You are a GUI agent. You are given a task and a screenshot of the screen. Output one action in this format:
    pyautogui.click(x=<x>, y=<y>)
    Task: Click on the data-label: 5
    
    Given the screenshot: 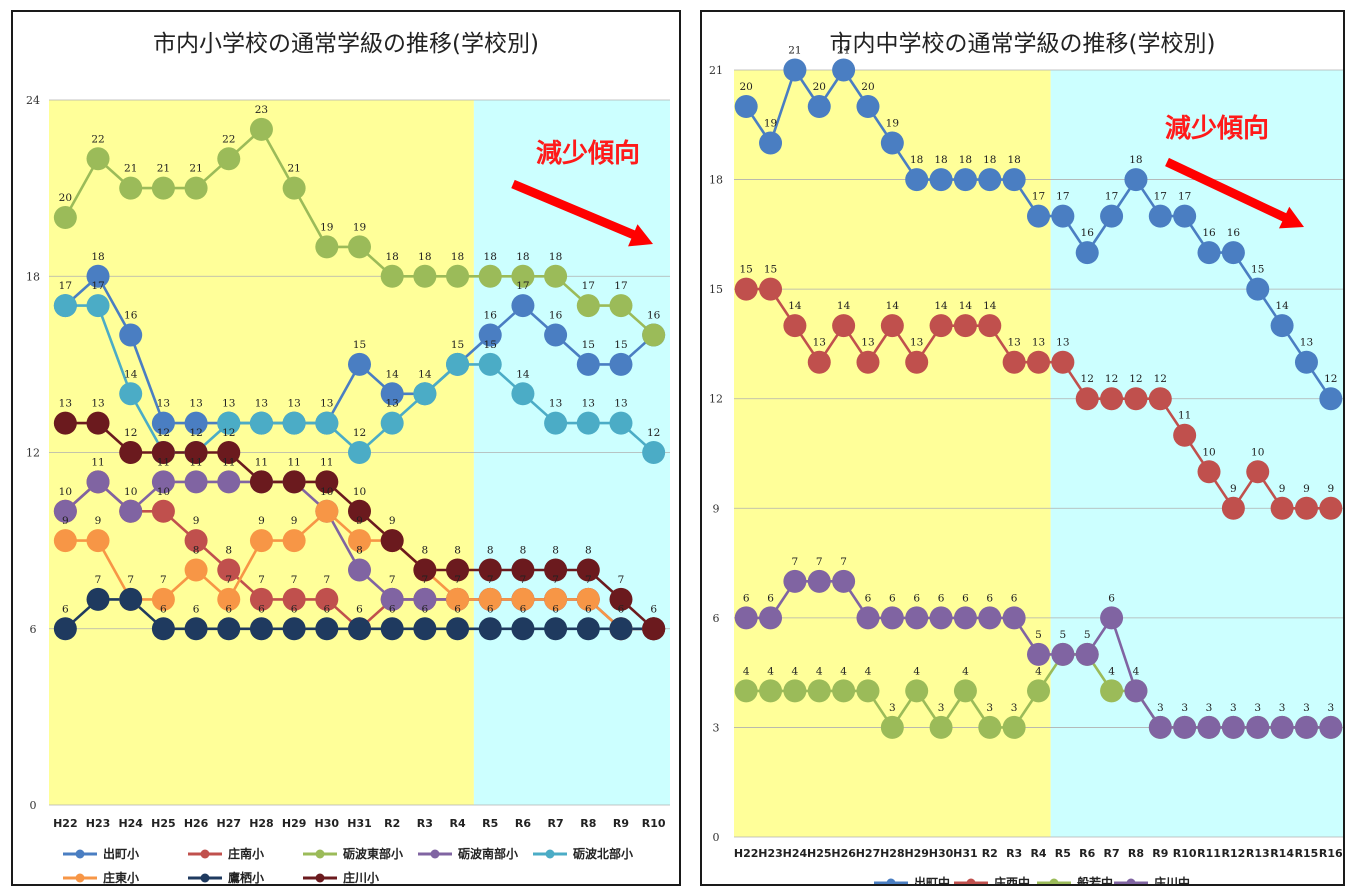 What is the action you would take?
    pyautogui.click(x=1038, y=635)
    